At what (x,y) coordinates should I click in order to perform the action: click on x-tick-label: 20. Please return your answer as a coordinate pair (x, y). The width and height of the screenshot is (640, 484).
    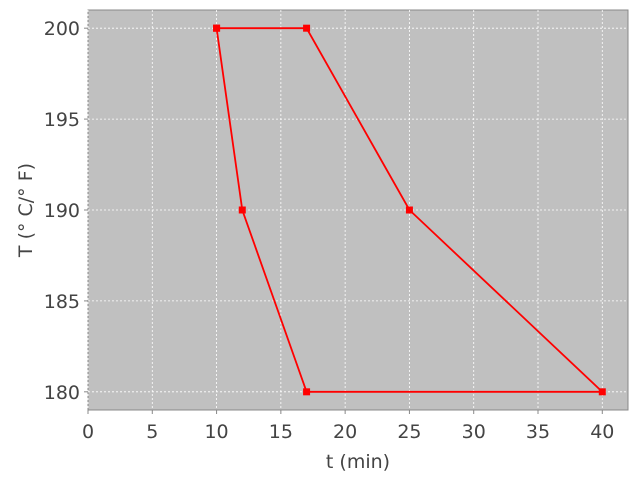
    Looking at the image, I should click on (345, 432).